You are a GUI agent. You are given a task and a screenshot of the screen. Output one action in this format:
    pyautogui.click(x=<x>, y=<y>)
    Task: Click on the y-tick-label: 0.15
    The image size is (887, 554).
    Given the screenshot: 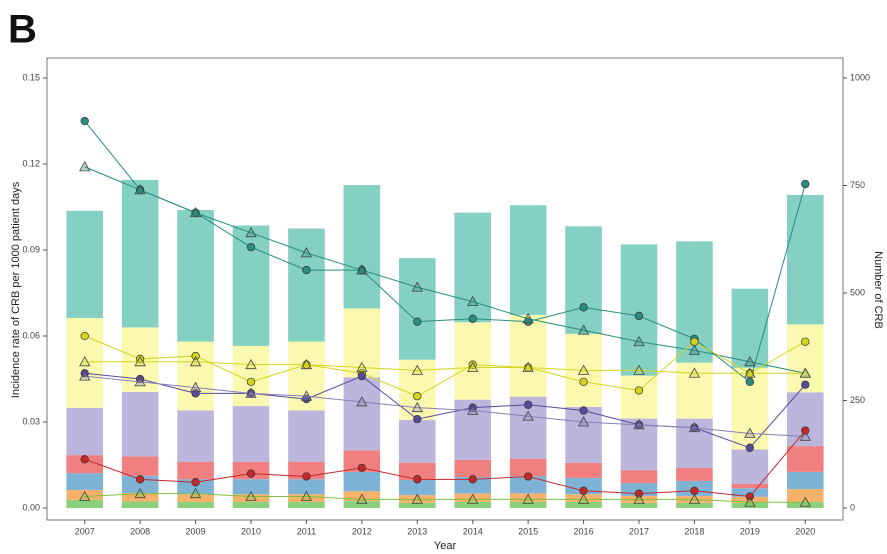 What is the action you would take?
    pyautogui.click(x=31, y=77)
    